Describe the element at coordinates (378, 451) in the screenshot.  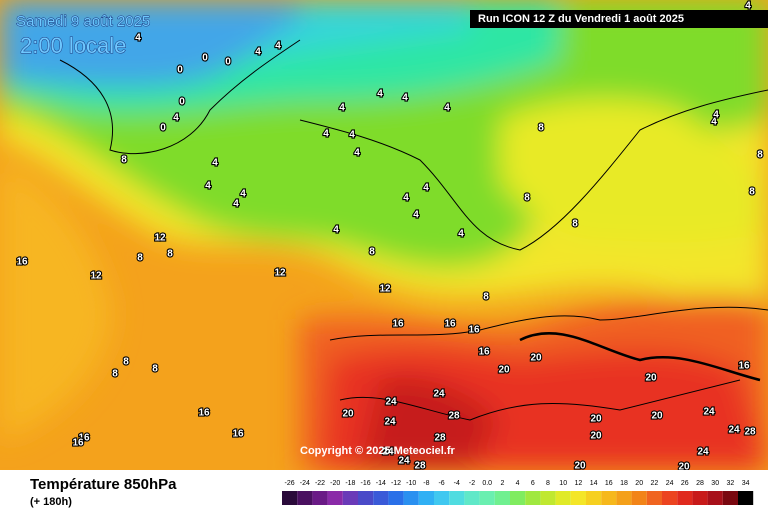
I see `copyright: Copyright © 2025 Meteociel.fr` at that location.